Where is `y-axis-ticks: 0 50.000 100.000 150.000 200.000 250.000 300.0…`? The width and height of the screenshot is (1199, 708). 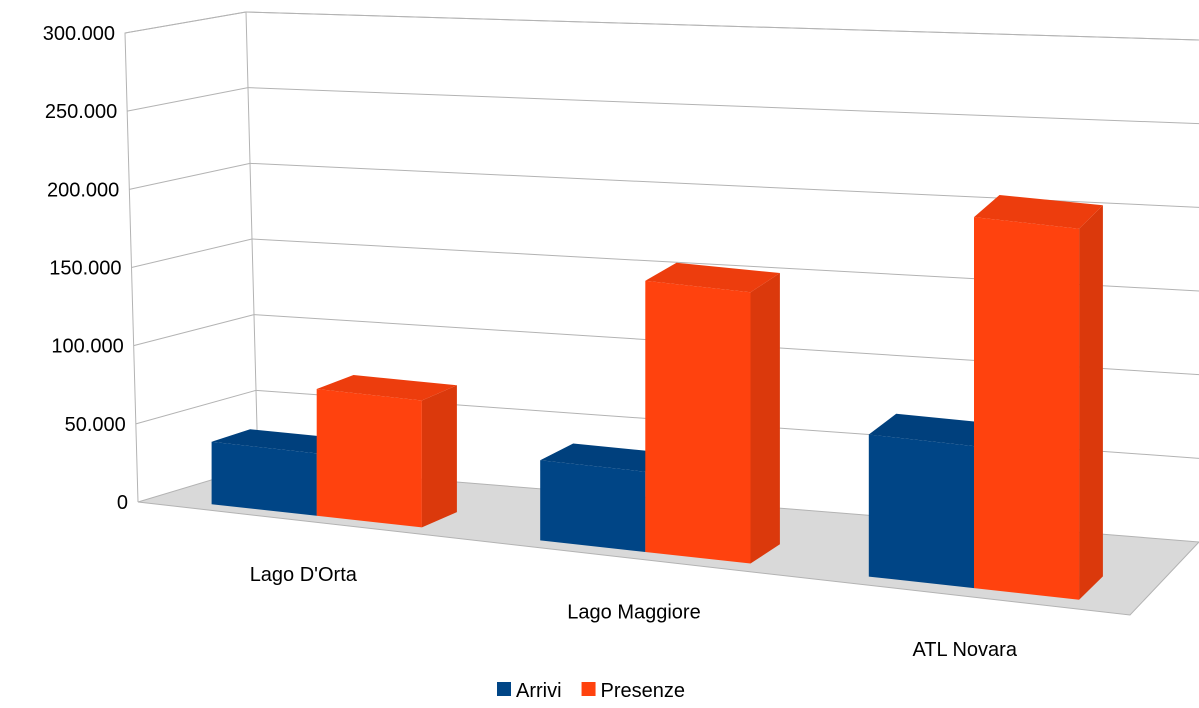 y-axis-ticks: 0 50.000 100.000 150.000 200.000 250.000 300.0… is located at coordinates (85, 268).